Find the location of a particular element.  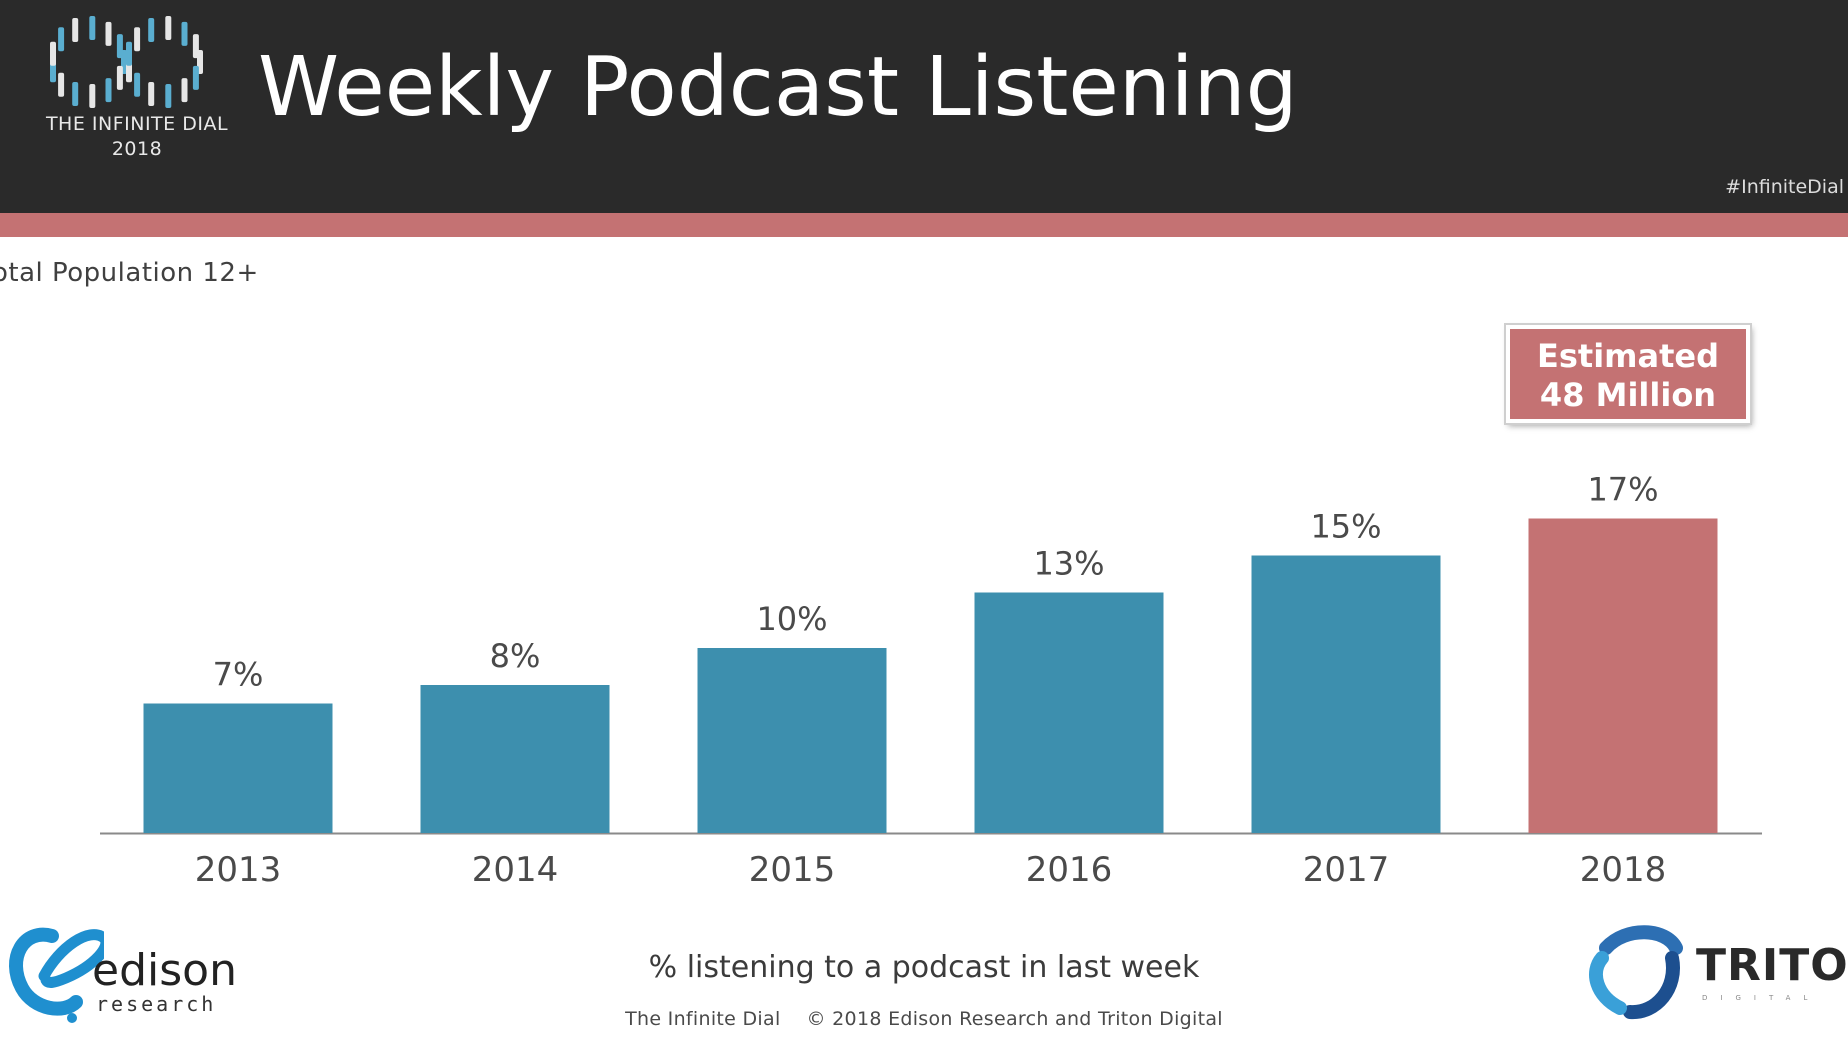

logo-caption-line1: THE INFINITE DIAL is located at coordinates (137, 124).